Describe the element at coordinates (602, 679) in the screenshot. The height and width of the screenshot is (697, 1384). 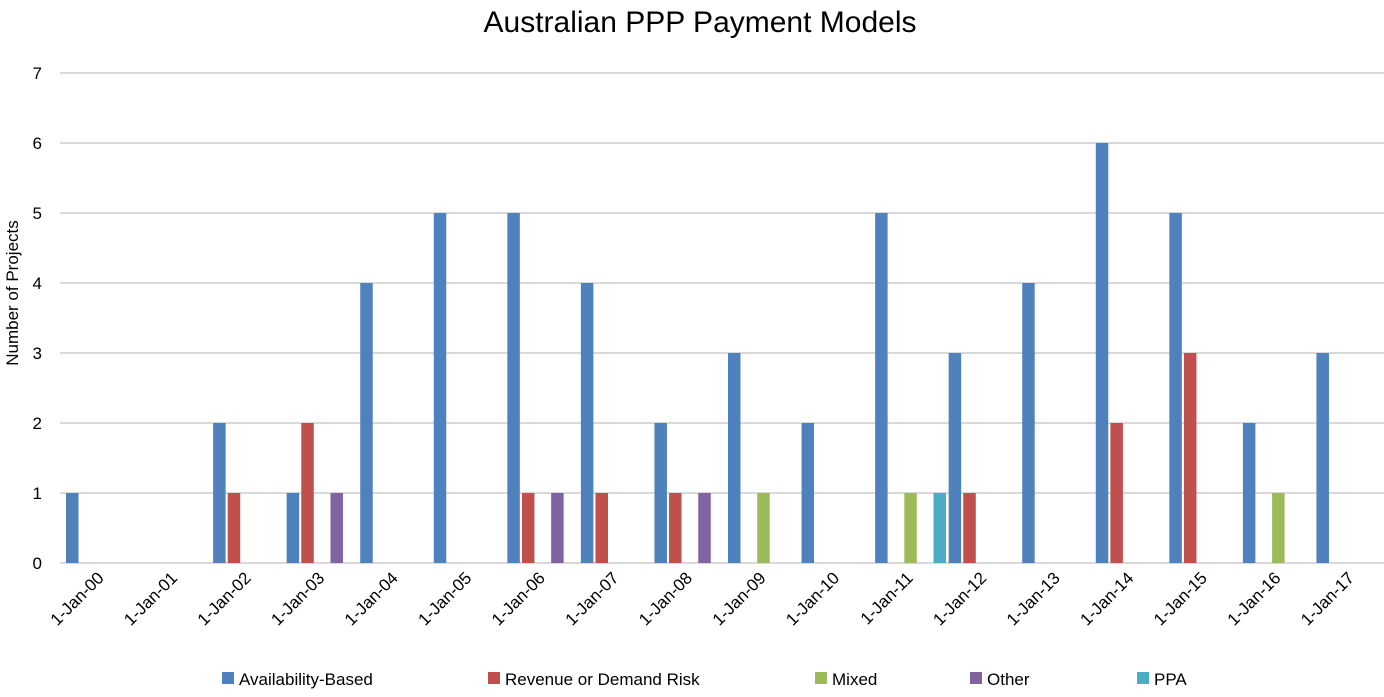
I see `legend-label: Revenue or Demand Risk` at that location.